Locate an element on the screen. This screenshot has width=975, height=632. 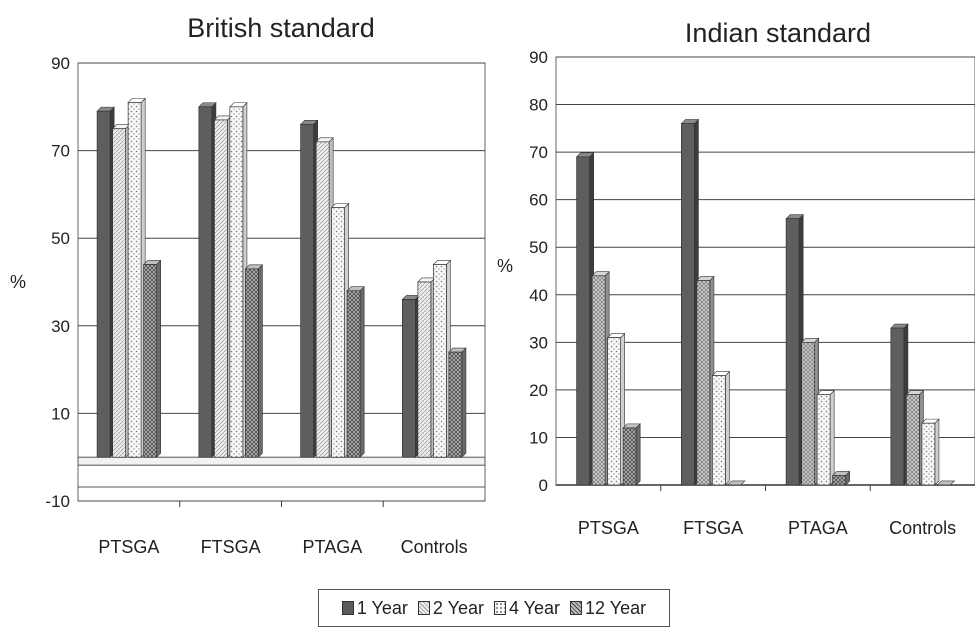
bar-british-ptsga-2-year is located at coordinates (119, 293).